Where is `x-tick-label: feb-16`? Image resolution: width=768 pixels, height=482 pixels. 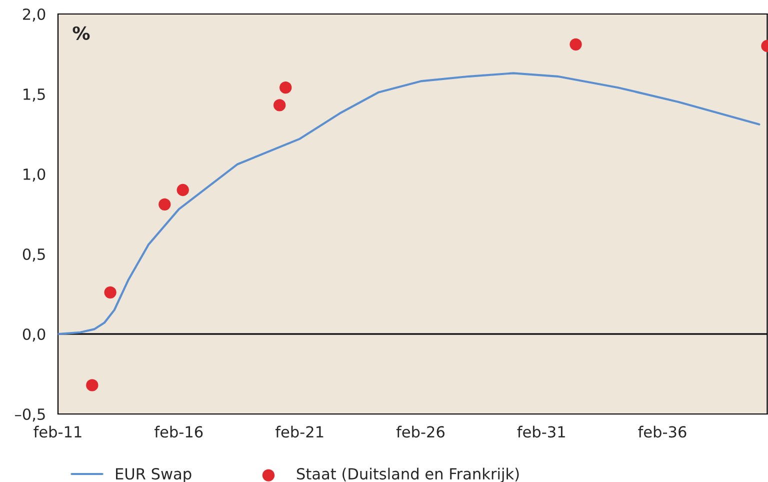
x-tick-label: feb-16 is located at coordinates (178, 432).